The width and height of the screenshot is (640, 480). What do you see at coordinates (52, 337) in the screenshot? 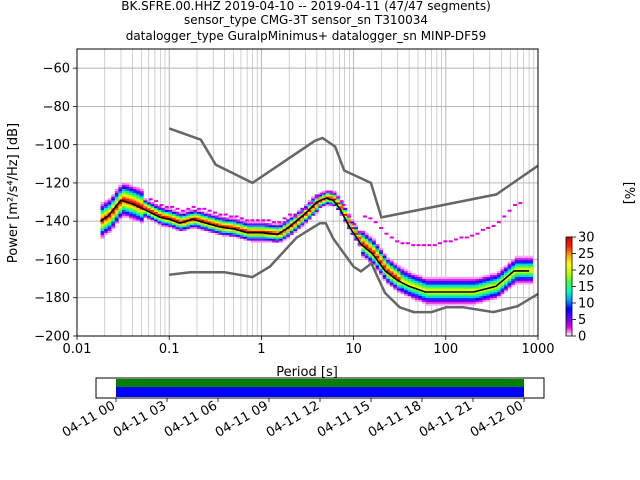
I see `y-tick-label: −200` at bounding box center [52, 337].